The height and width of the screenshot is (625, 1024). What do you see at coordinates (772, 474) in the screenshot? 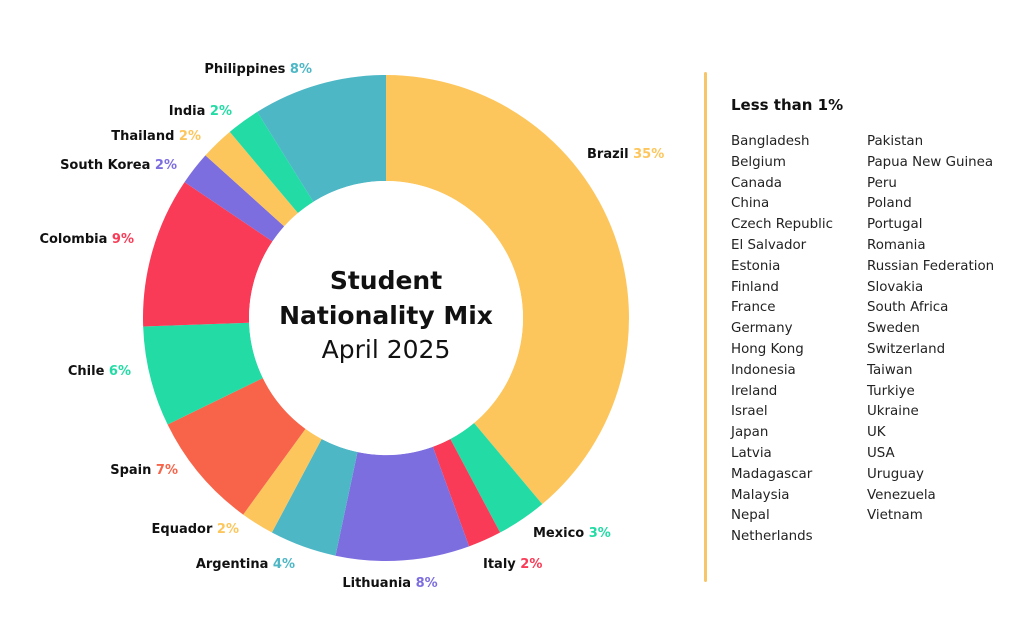
I see `minor-country-item: Madagascar` at bounding box center [772, 474].